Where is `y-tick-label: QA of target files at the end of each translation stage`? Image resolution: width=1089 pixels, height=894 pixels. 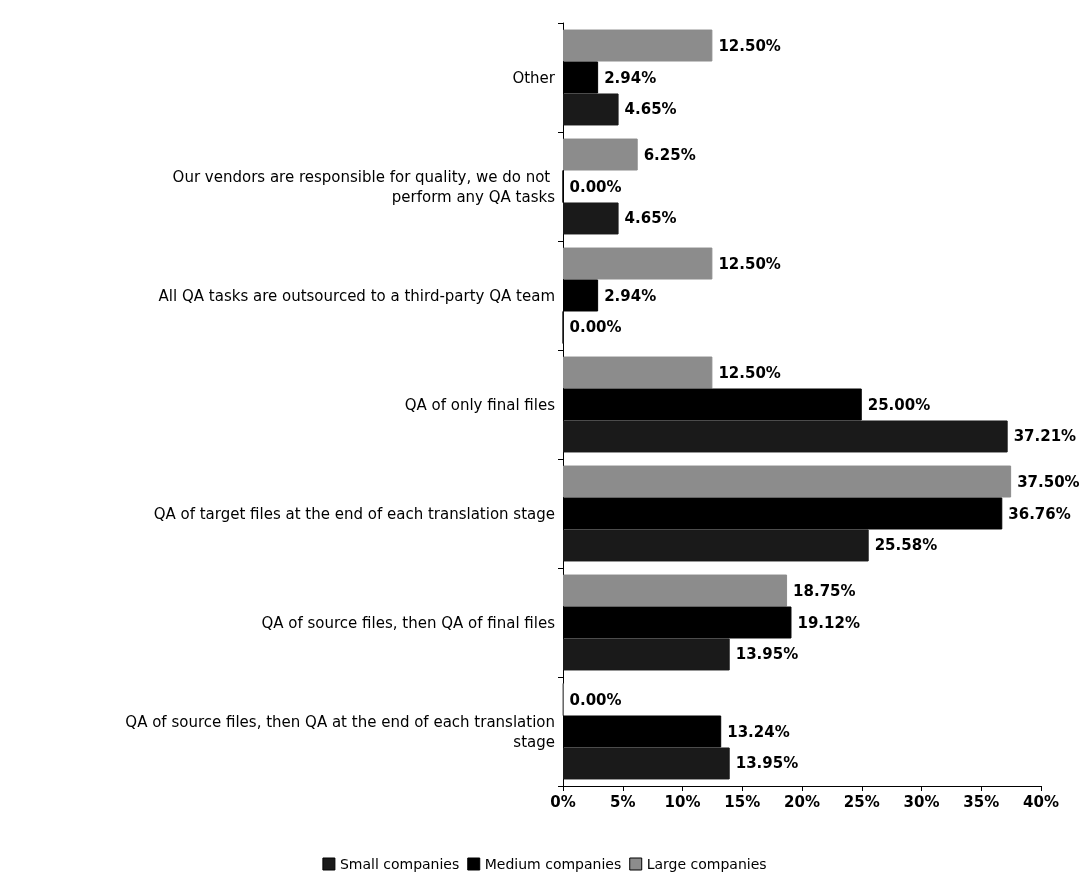 y-tick-label: QA of target files at the end of each translation stage is located at coordinates (354, 513).